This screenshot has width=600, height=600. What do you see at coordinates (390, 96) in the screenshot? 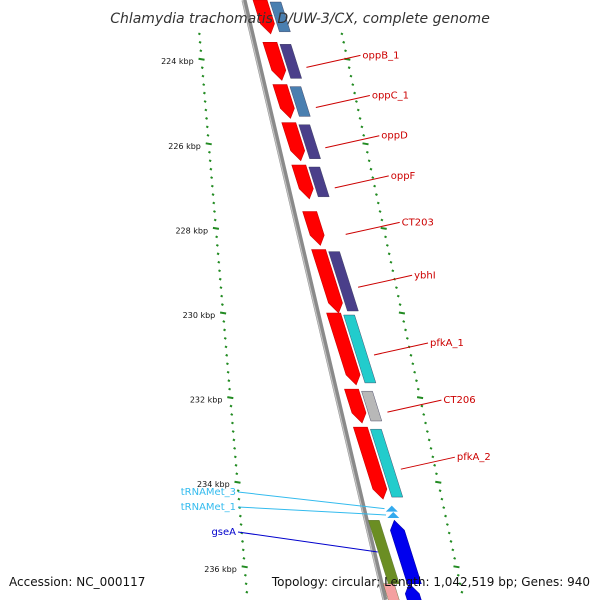
I see `gene-label: oppC_1` at bounding box center [390, 96].